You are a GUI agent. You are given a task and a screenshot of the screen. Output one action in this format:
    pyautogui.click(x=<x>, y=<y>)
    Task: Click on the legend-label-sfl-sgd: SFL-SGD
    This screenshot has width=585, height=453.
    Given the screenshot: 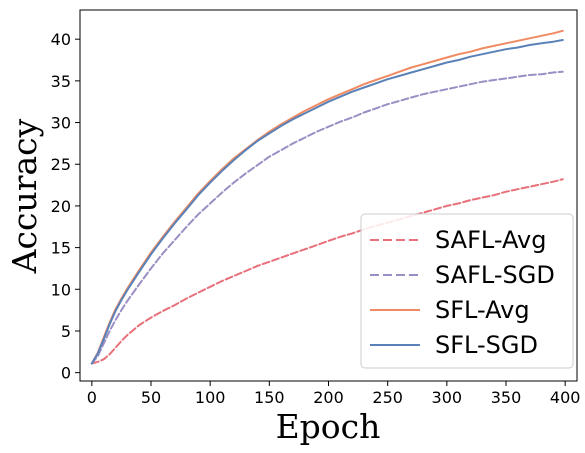 What is the action you would take?
    pyautogui.click(x=486, y=345)
    